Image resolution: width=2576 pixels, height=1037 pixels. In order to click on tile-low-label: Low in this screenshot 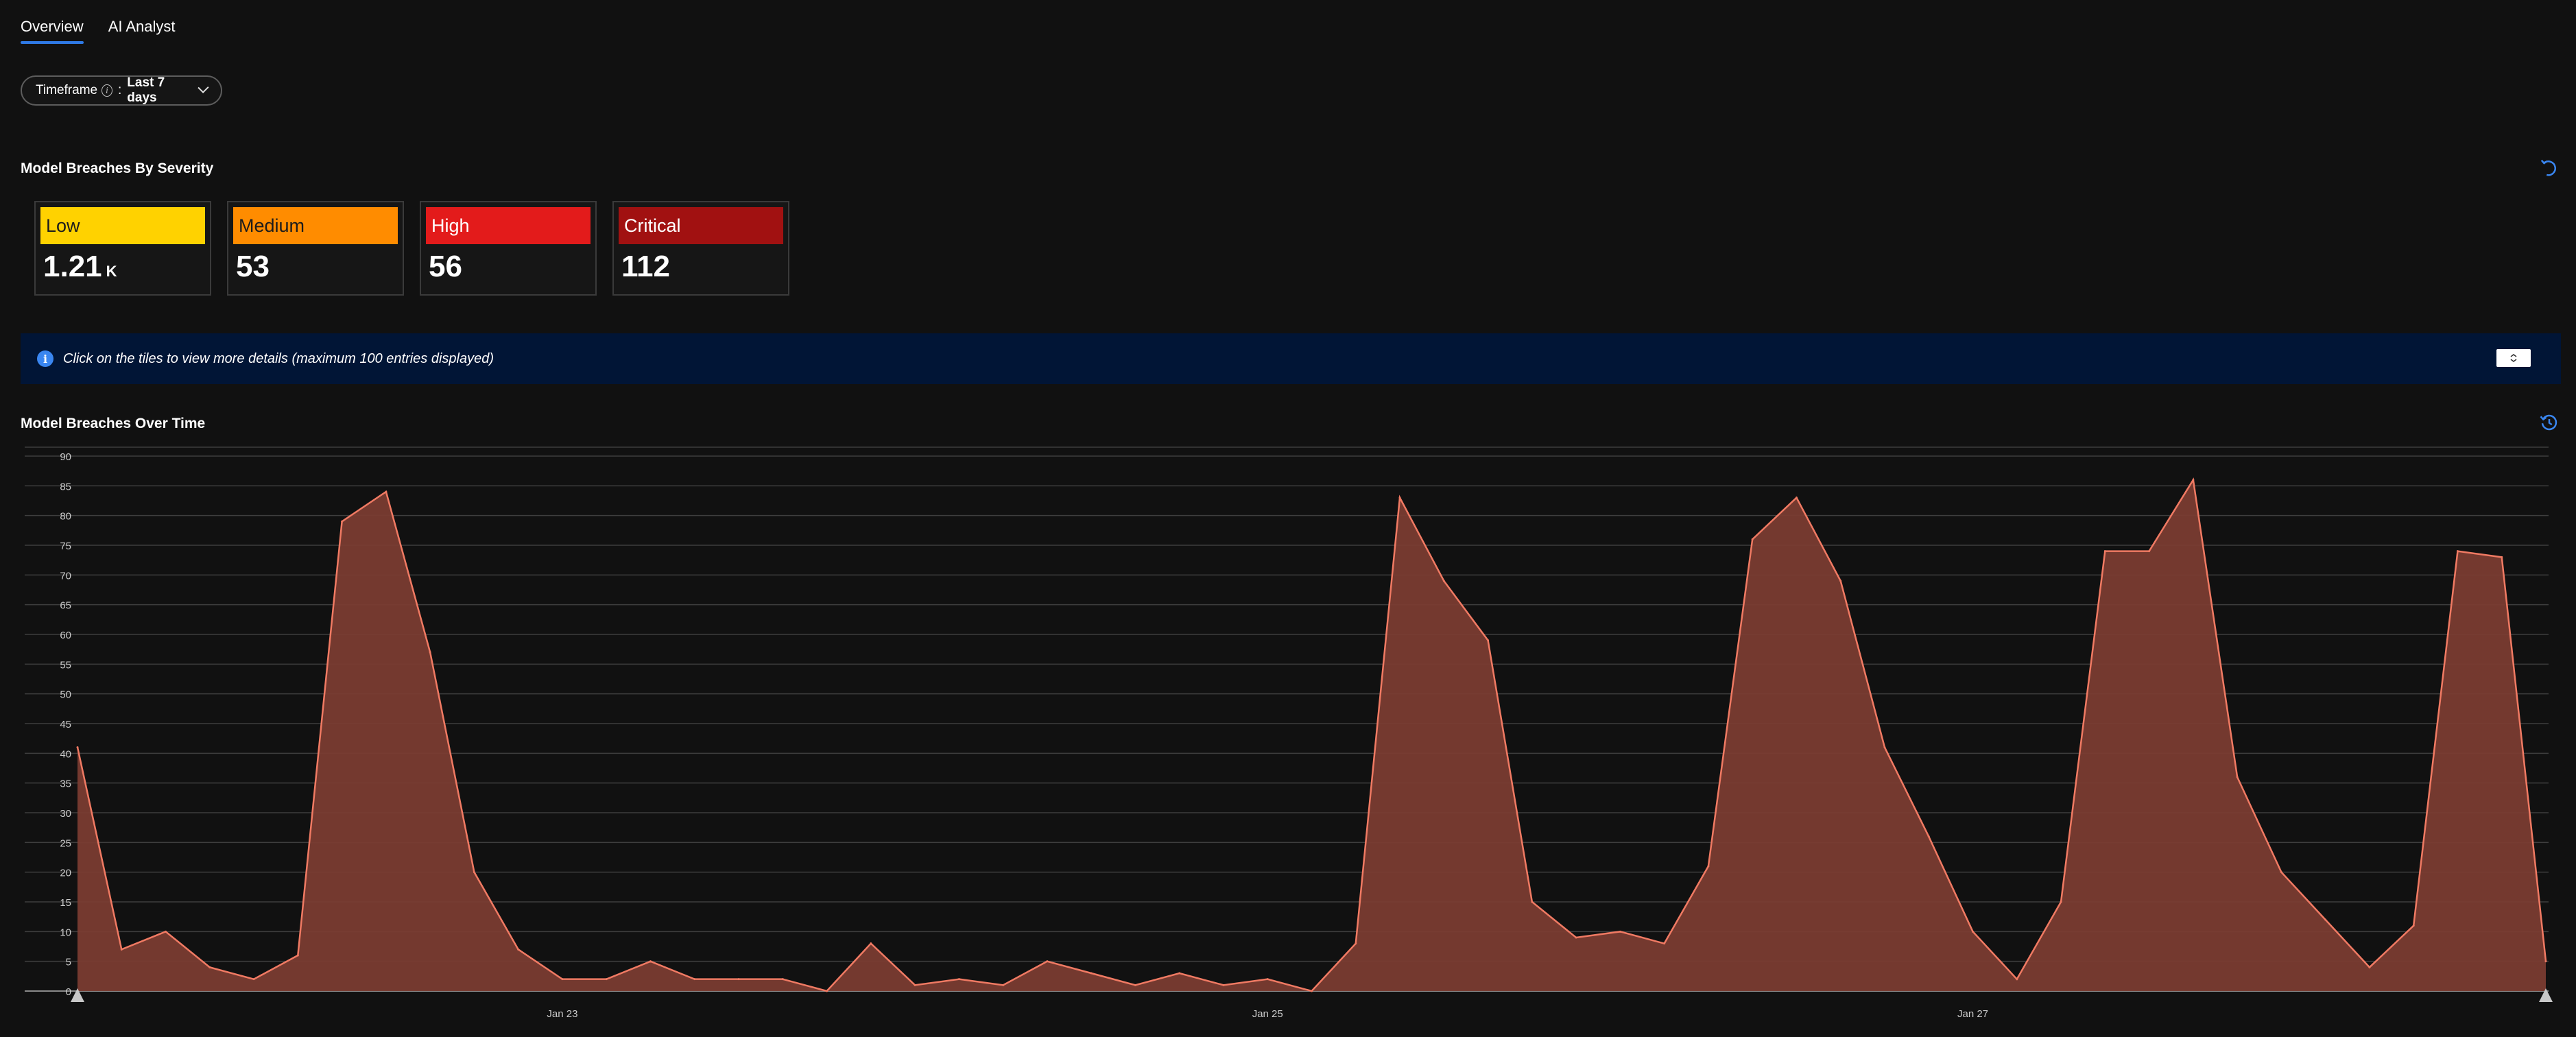, I will do `click(122, 225)`.